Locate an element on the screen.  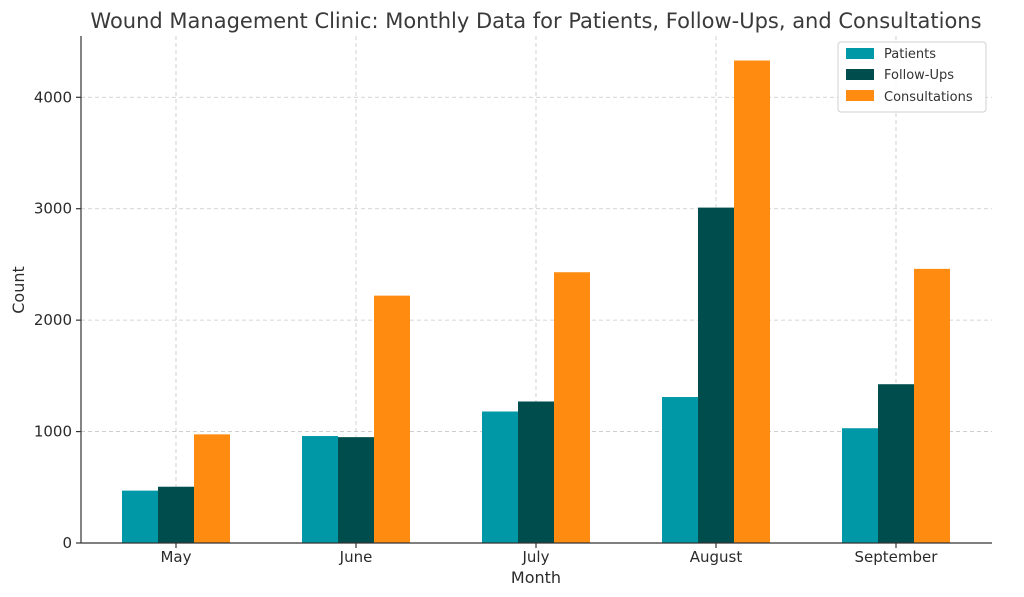
bar-follow-ups-may is located at coordinates (176, 514).